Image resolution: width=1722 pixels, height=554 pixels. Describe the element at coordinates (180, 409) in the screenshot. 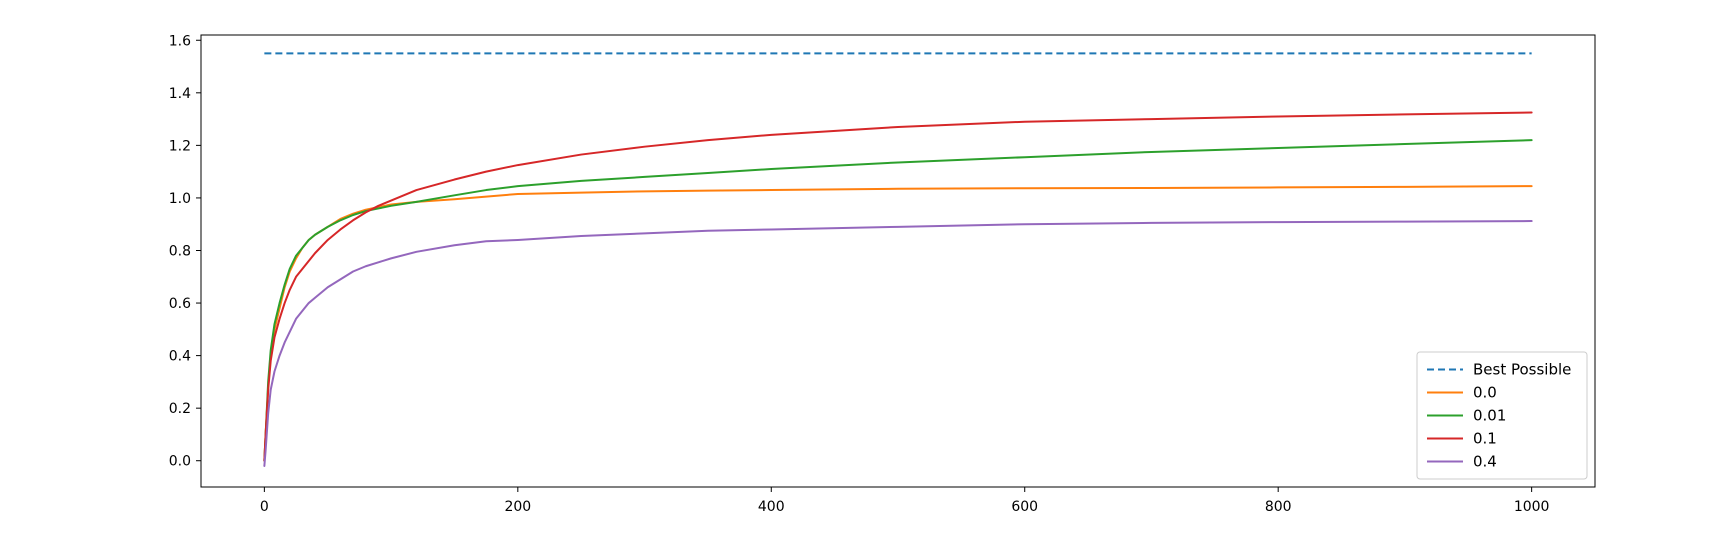

I see `y-tick-label-1: 0.2` at that location.